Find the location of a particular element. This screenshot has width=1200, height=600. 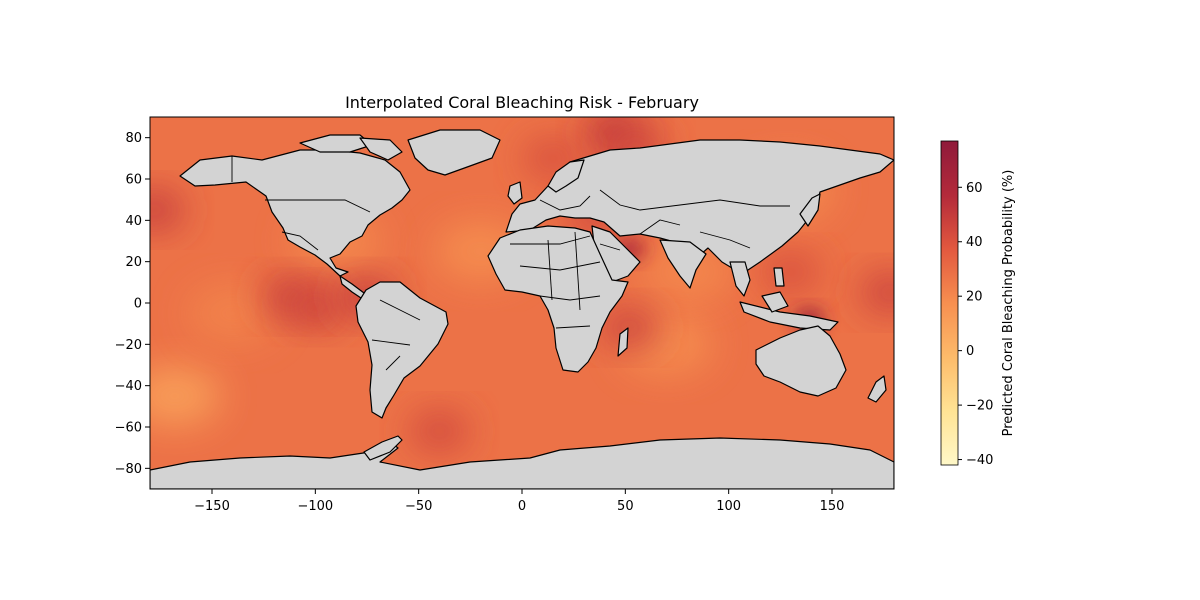

landmass-south-america is located at coordinates (402, 350).